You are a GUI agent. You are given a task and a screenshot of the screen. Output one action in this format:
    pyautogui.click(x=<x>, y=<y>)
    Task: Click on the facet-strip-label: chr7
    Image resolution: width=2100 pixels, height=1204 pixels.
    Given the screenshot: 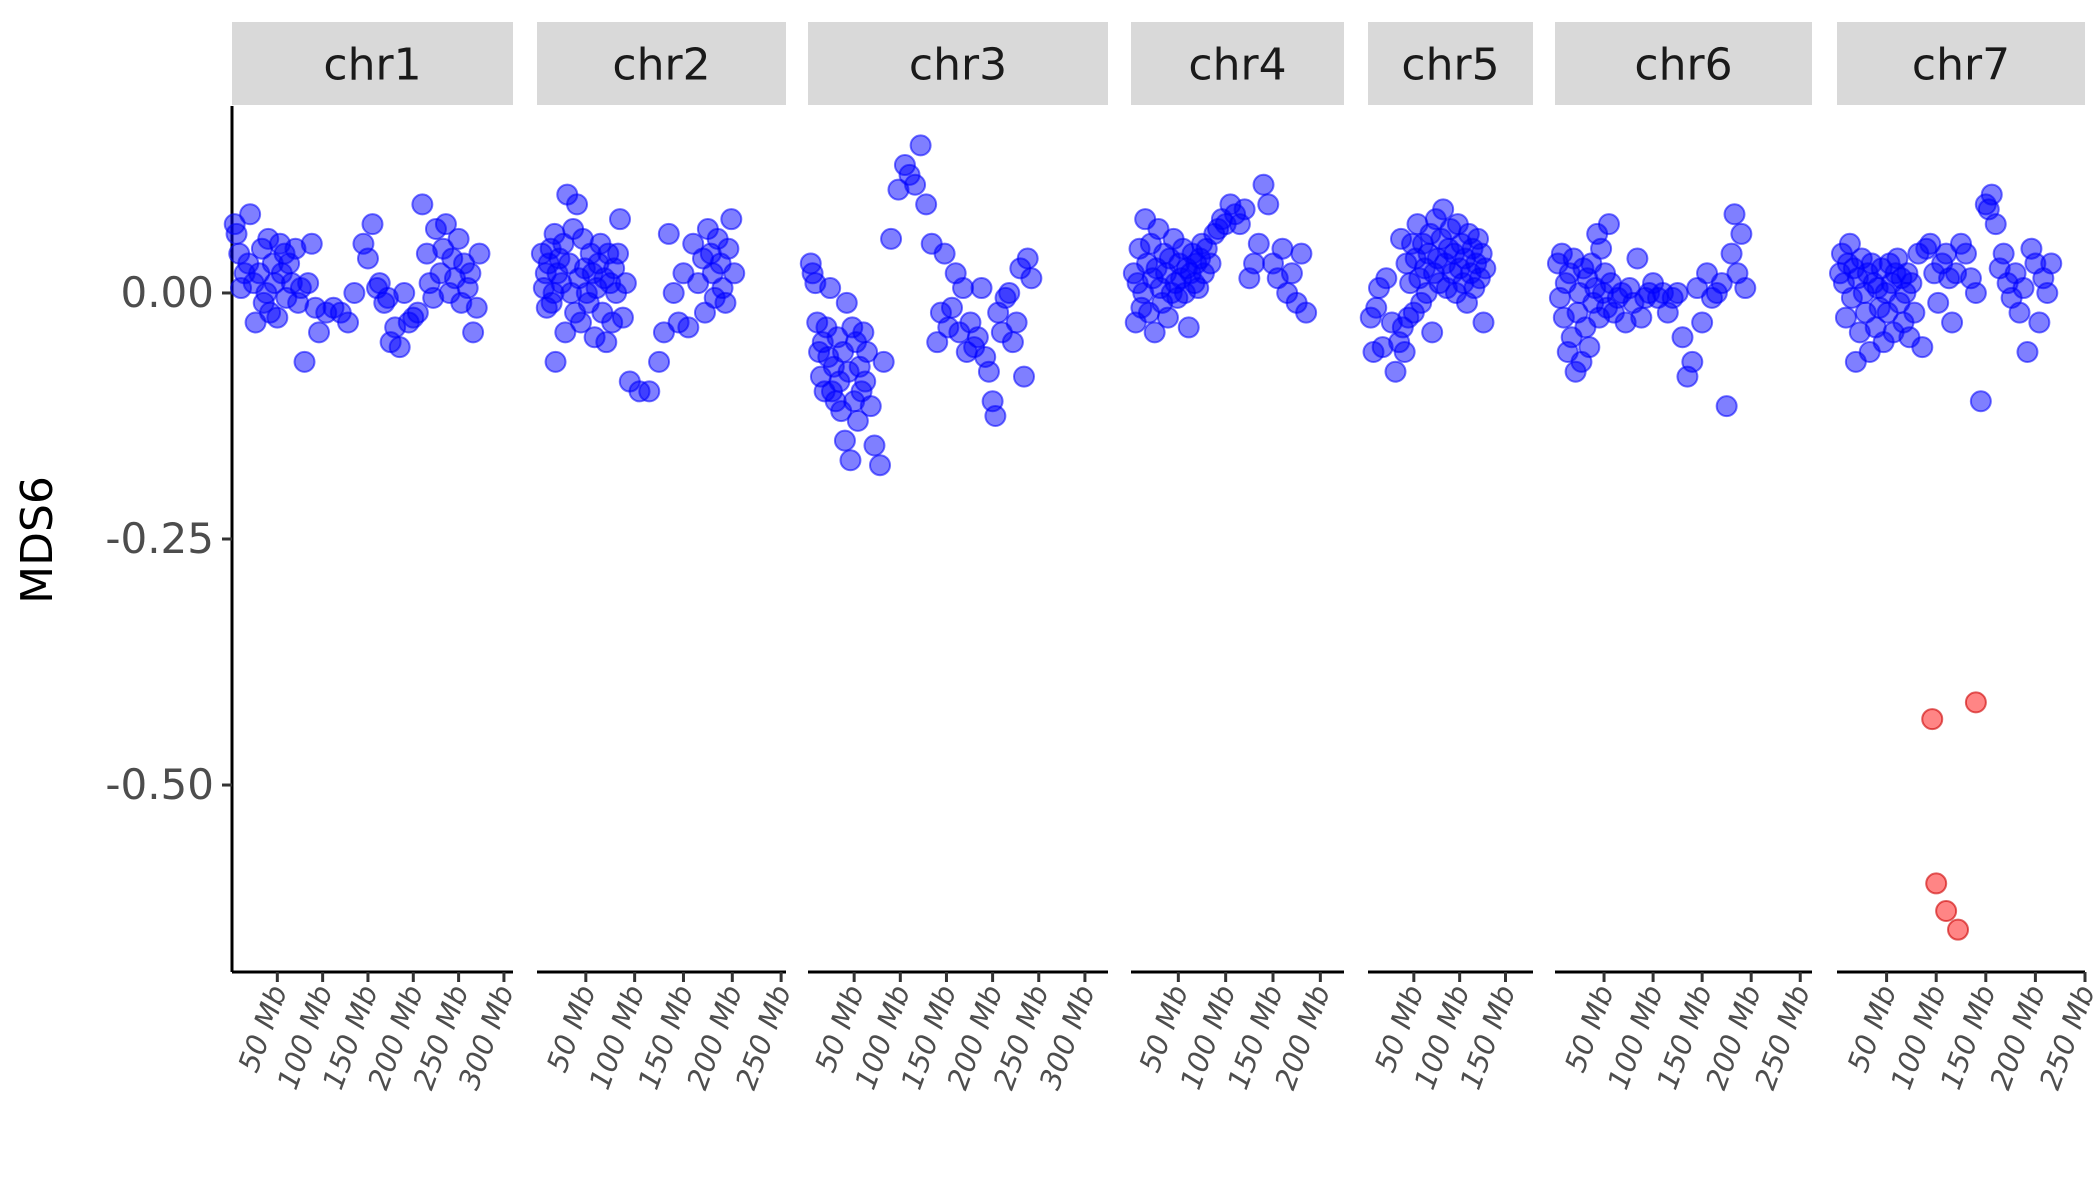 What is the action you would take?
    pyautogui.click(x=1961, y=65)
    